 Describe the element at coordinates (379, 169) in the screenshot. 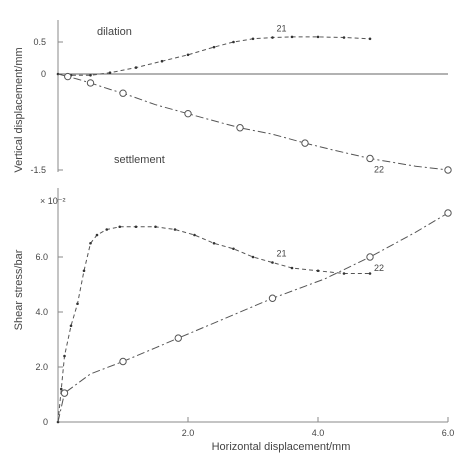

I see `top-series-label-22: 22` at that location.